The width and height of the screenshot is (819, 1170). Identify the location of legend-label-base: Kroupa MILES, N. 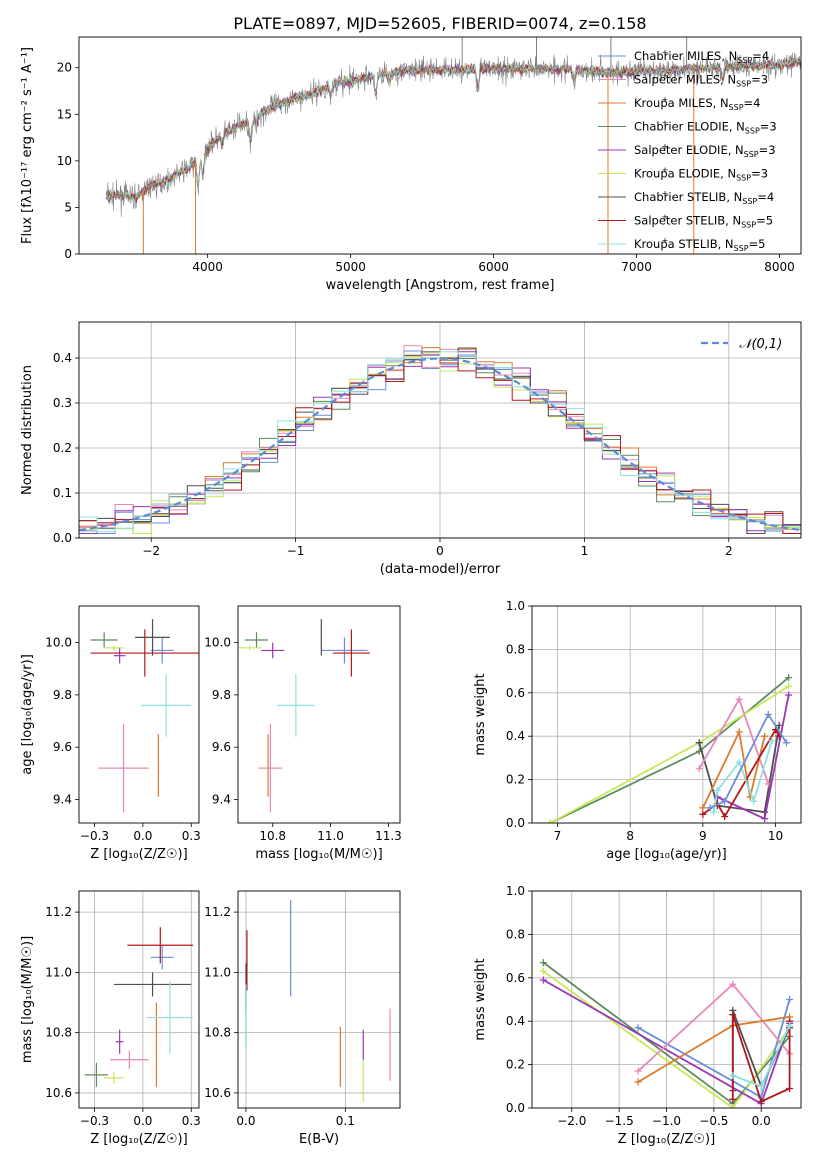
(681, 103).